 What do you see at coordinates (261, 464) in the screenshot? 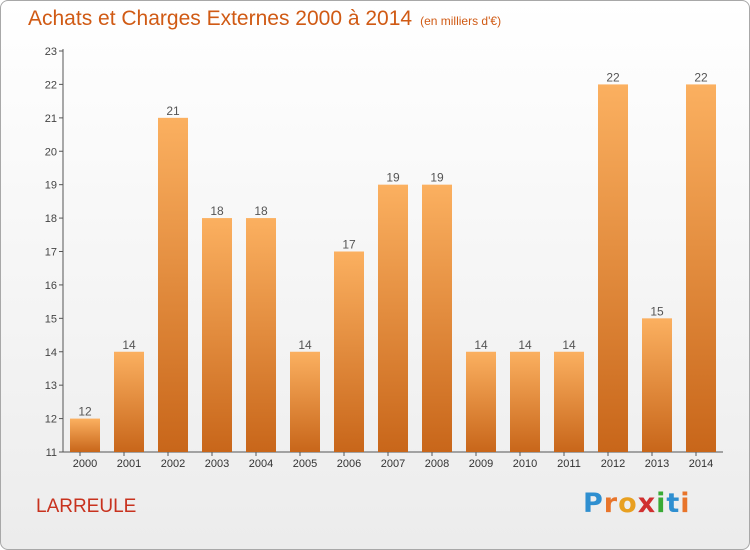
I see `x-tick-label: 2004` at bounding box center [261, 464].